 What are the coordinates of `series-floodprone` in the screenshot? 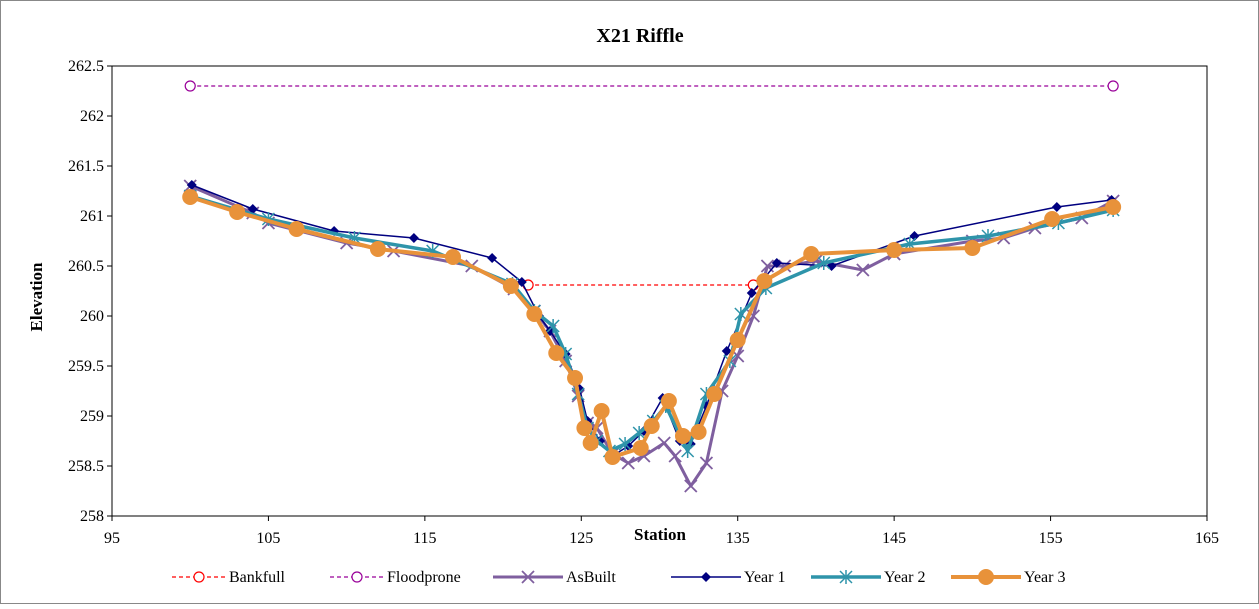 It's located at (651, 86).